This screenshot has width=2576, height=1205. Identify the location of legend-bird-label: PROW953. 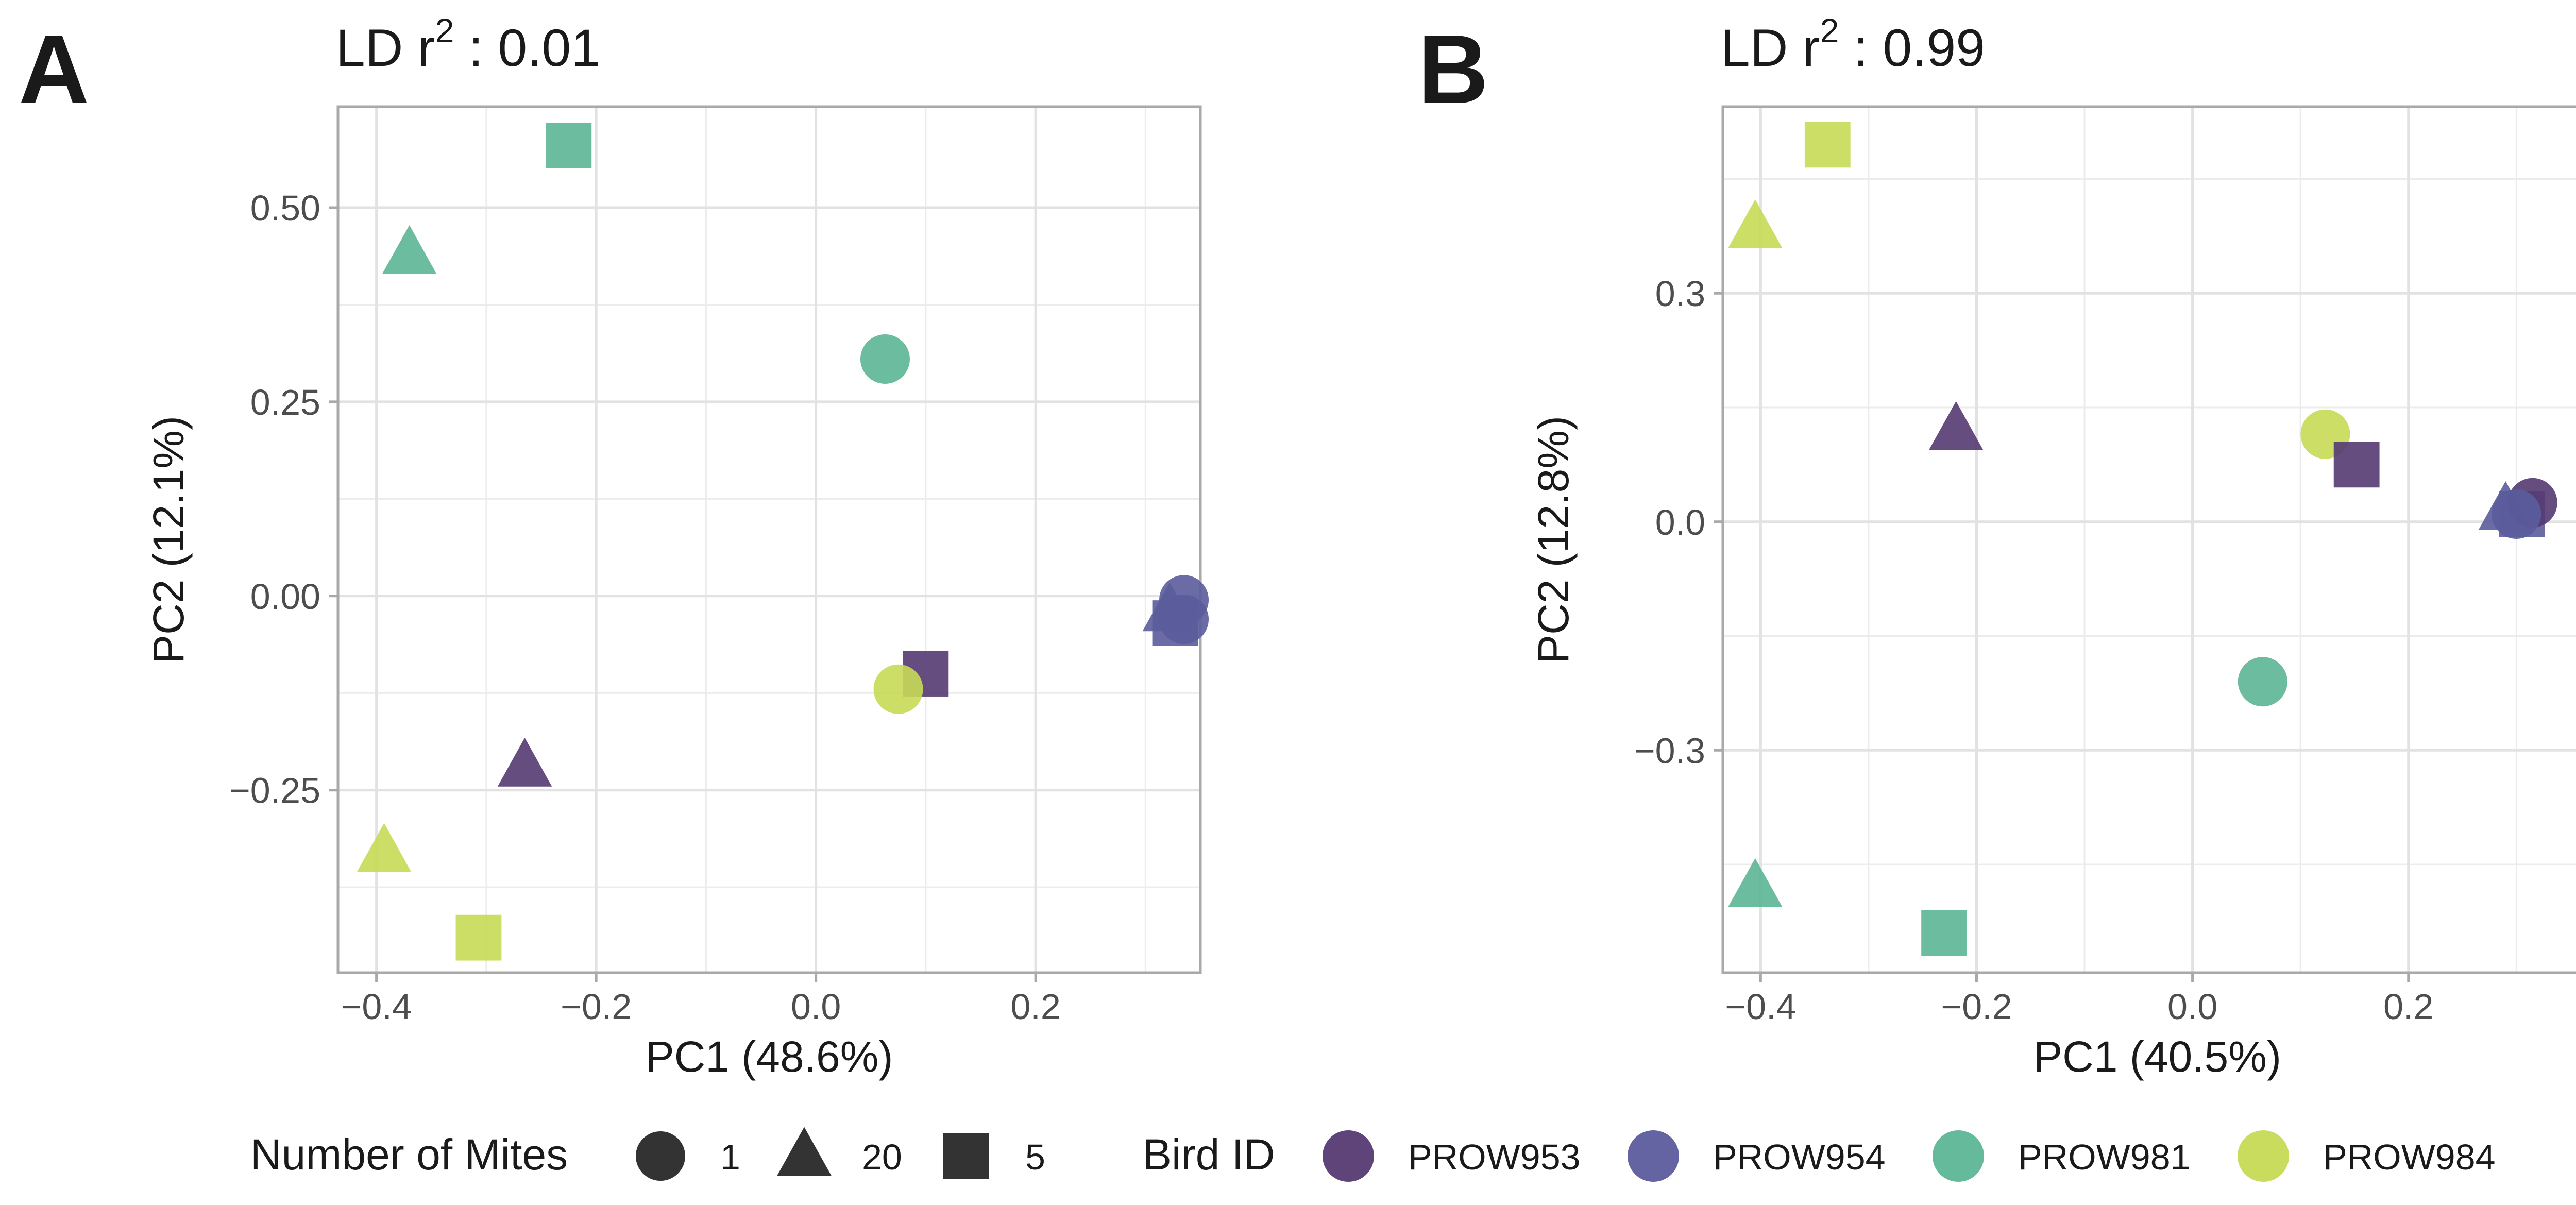
(1494, 1157).